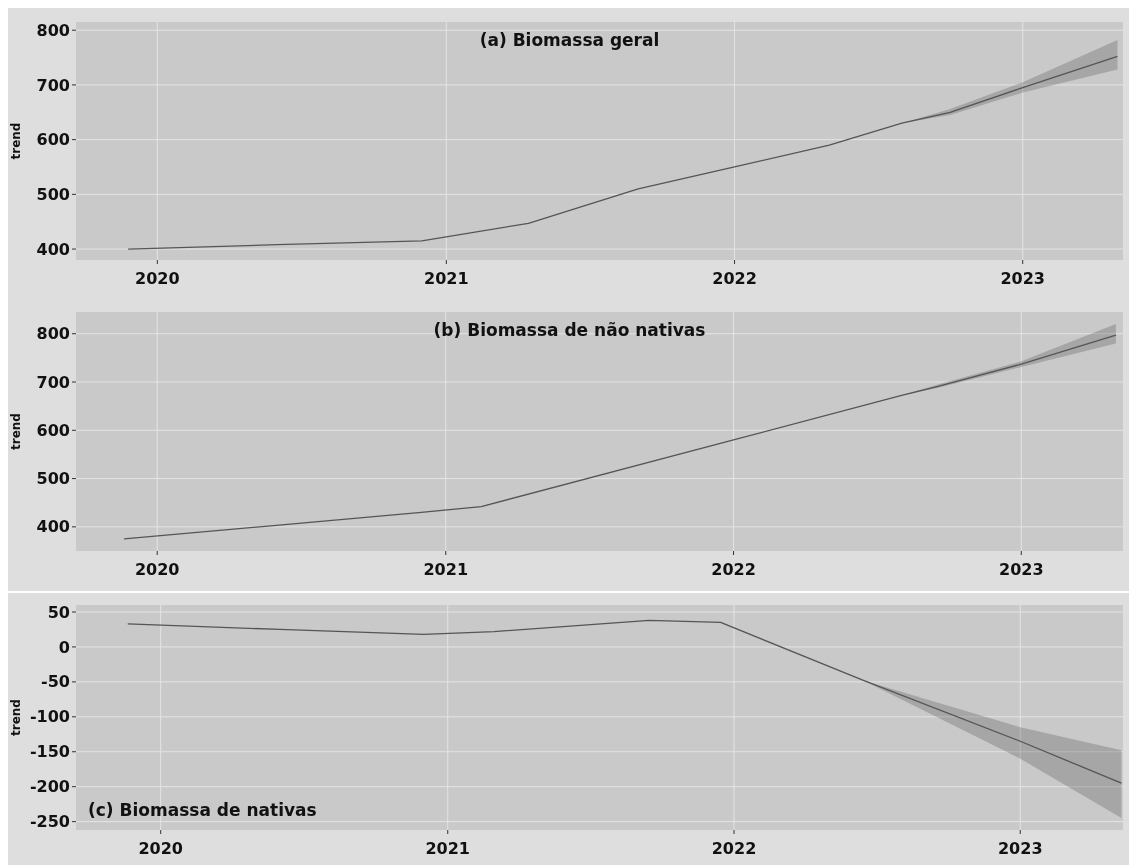  I want to click on text: (b) Biomassa de não nativas, so click(569, 330).